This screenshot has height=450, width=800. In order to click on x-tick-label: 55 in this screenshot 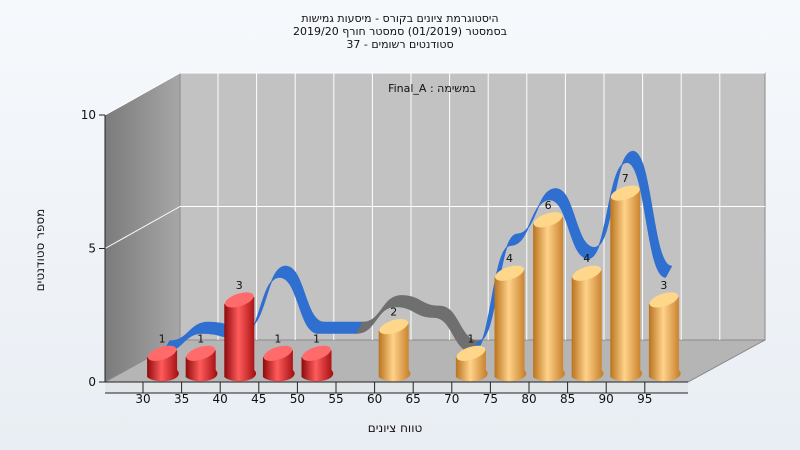, I will do `click(335, 399)`.